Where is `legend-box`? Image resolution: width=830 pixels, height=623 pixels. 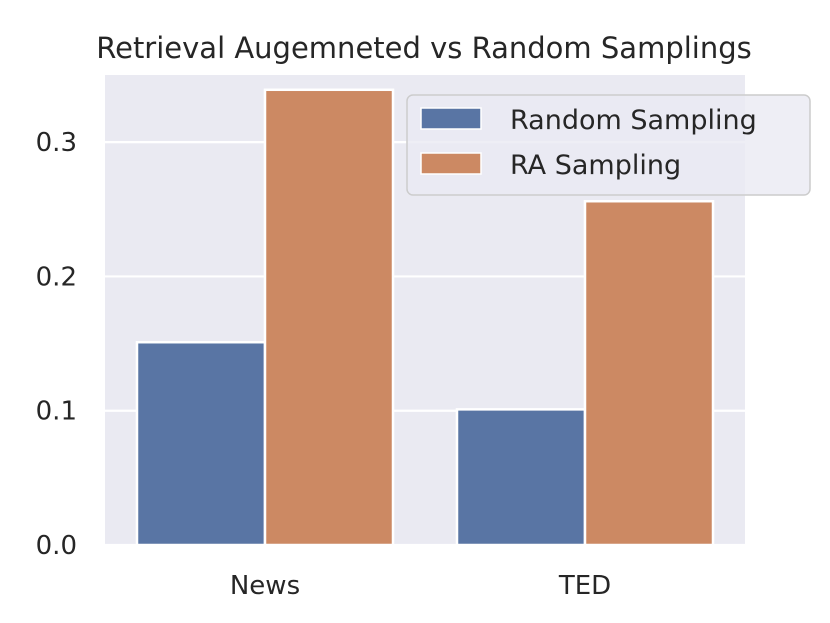 legend-box is located at coordinates (608, 145).